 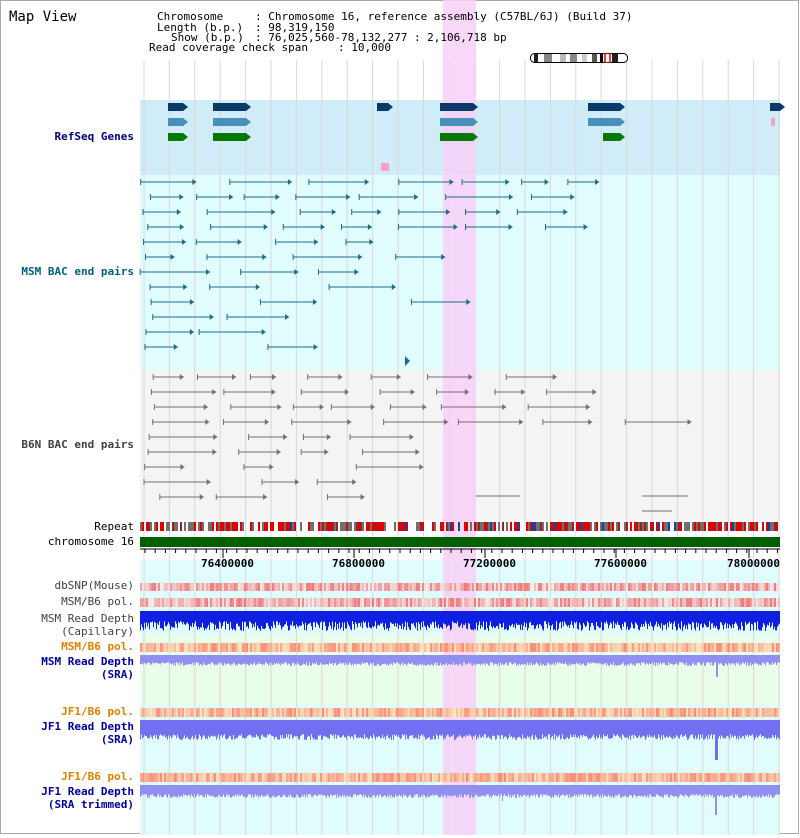 What do you see at coordinates (385, 167) in the screenshot?
I see `refseq-pink-marker` at bounding box center [385, 167].